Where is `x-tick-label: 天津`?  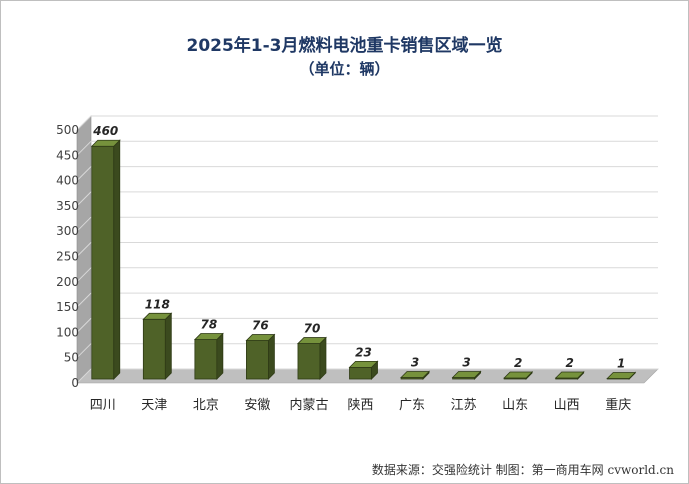
x-tick-label: 天津 is located at coordinates (154, 405).